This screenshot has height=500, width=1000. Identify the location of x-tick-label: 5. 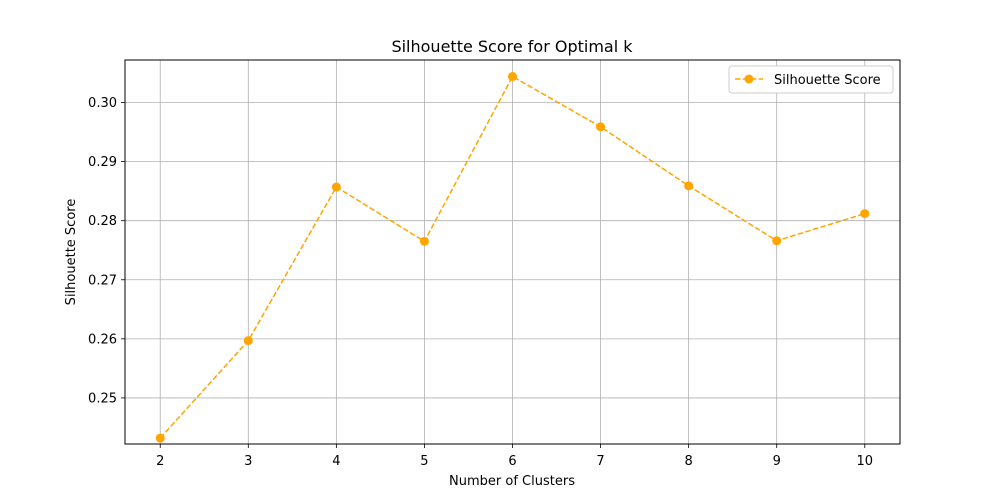
(424, 461).